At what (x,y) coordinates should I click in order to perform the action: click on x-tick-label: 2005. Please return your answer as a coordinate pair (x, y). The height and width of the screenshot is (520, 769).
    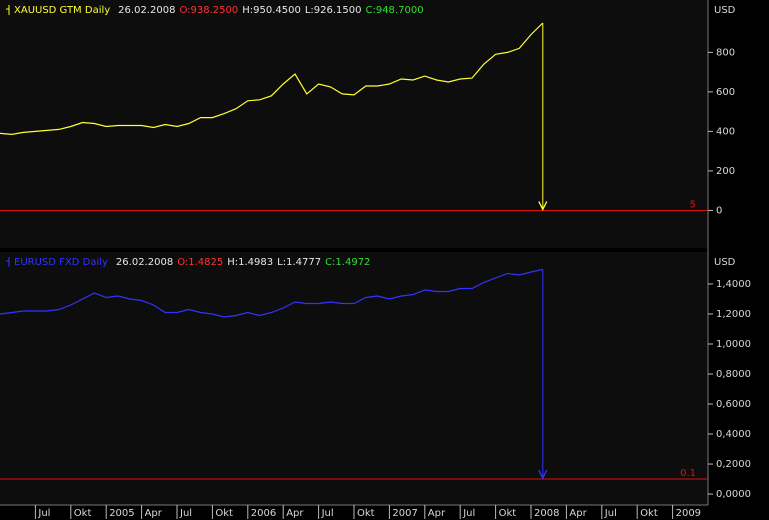
    Looking at the image, I should click on (121, 513).